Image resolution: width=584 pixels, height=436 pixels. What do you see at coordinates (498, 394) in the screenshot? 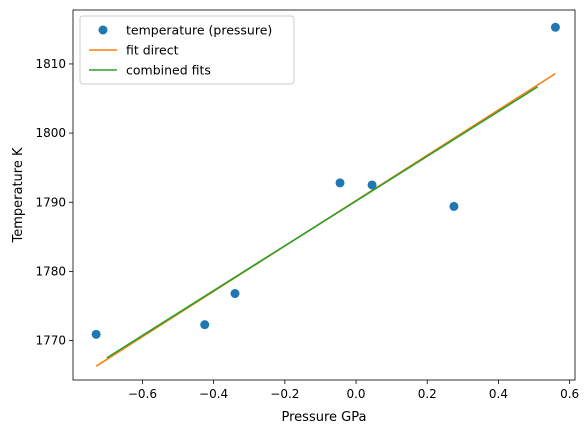
I see `x-tick-label: 0.4` at bounding box center [498, 394].